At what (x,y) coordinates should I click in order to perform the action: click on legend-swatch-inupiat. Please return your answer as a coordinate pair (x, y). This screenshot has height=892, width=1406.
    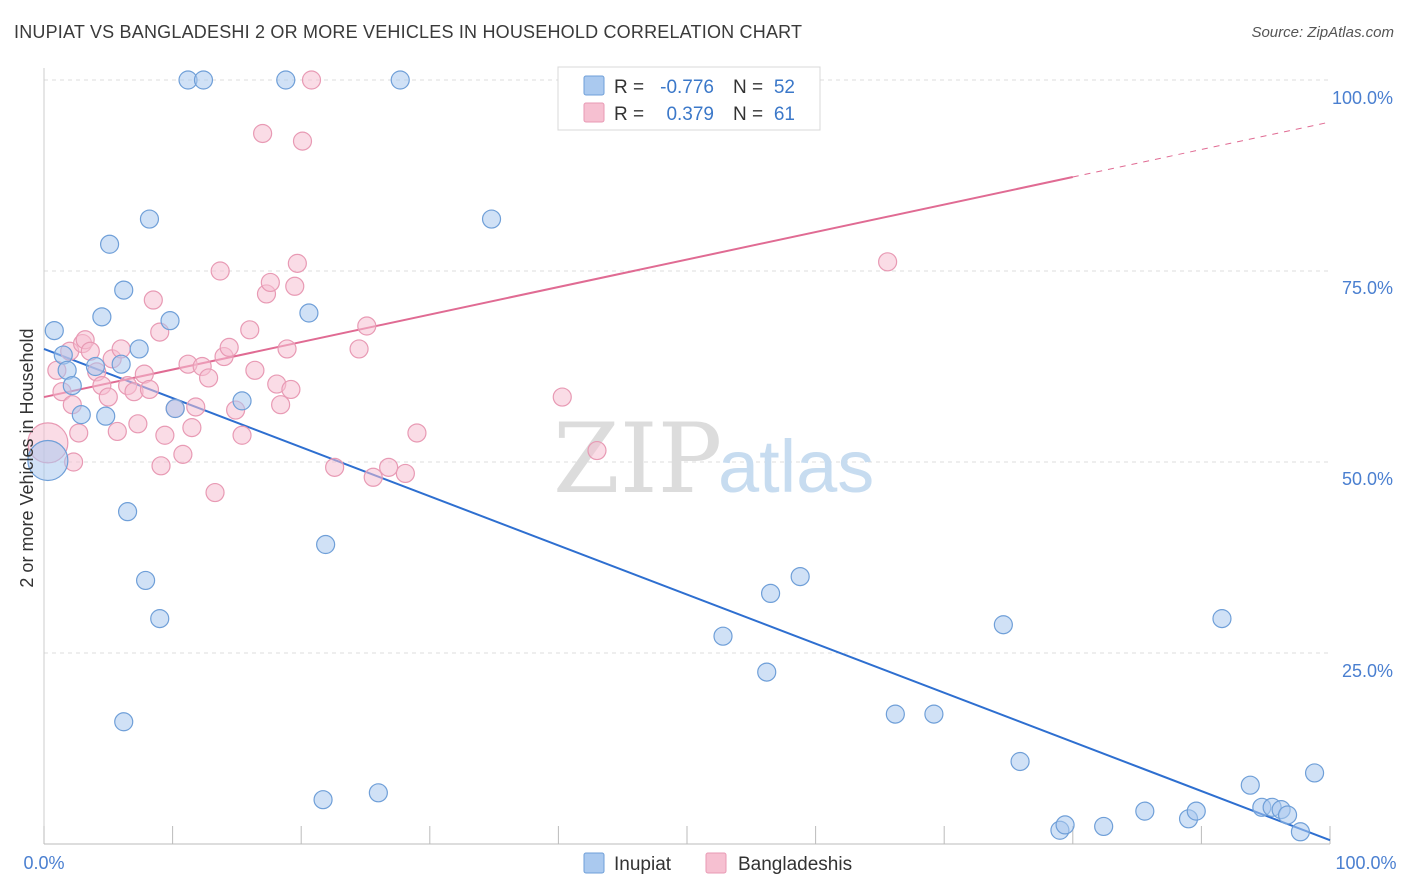
    Looking at the image, I should click on (594, 85).